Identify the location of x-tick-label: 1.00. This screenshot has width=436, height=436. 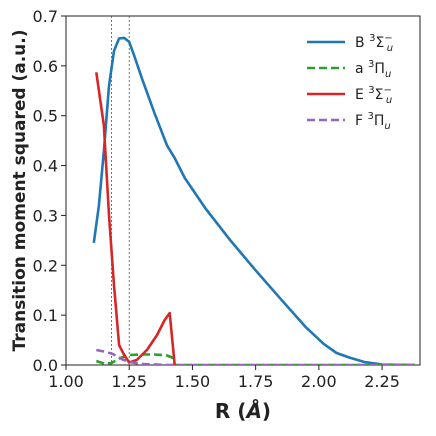
(66, 381).